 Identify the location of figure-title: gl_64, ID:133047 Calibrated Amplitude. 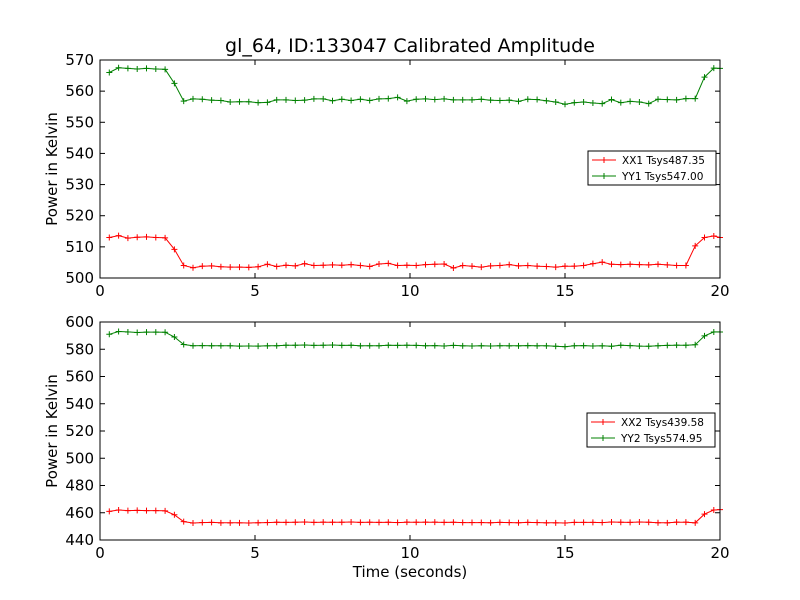
(410, 46).